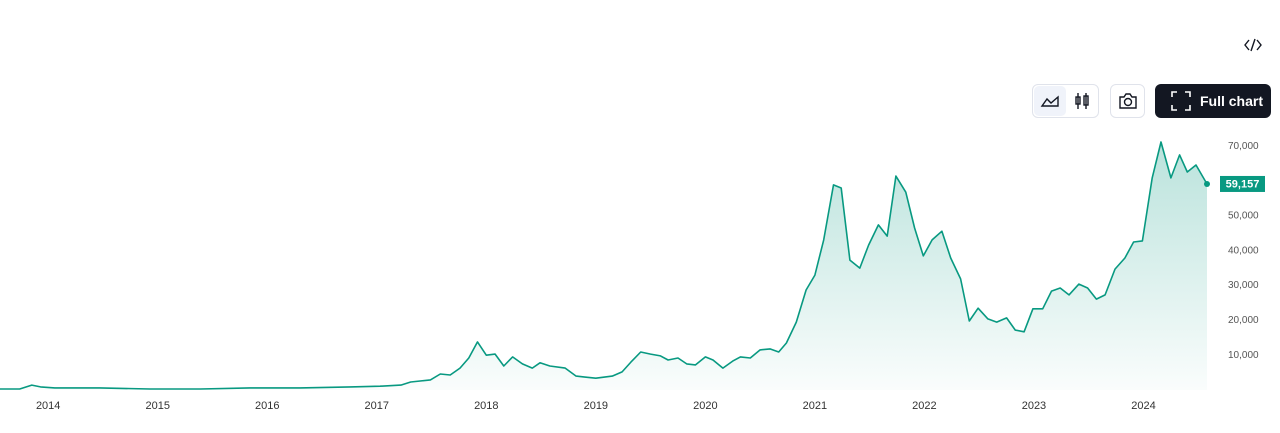 This screenshot has width=1280, height=433. I want to click on fullscreen-icon, so click(1181, 101).